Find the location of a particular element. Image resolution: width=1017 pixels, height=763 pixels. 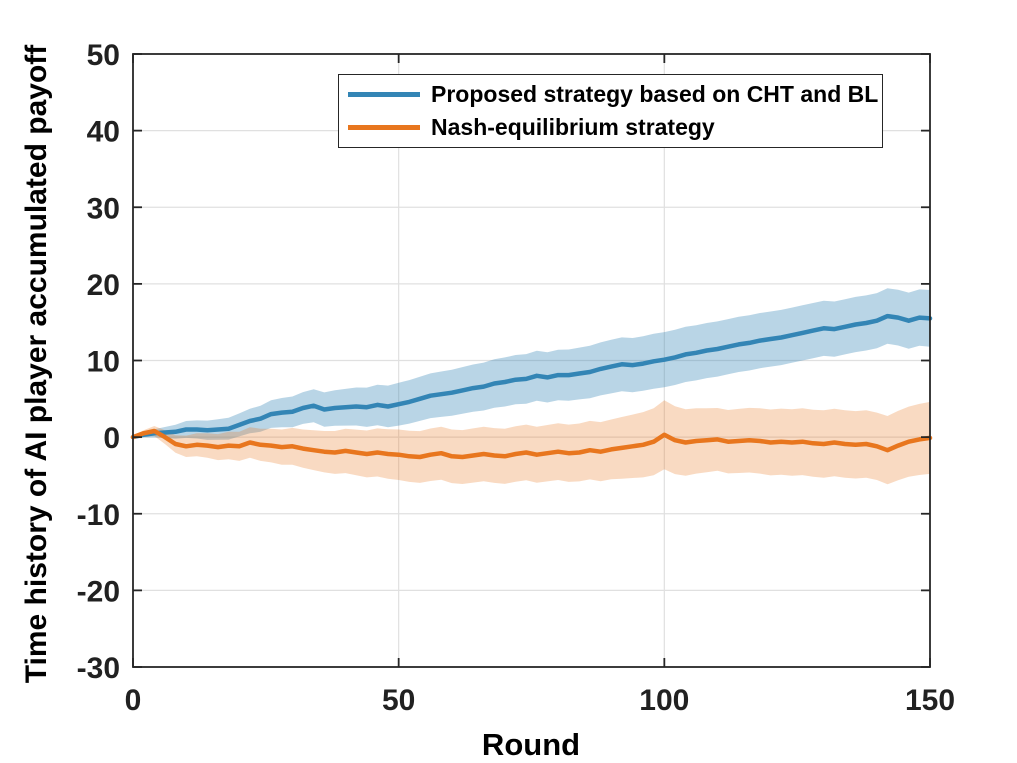

y-tick-label: 10 is located at coordinates (103, 362).